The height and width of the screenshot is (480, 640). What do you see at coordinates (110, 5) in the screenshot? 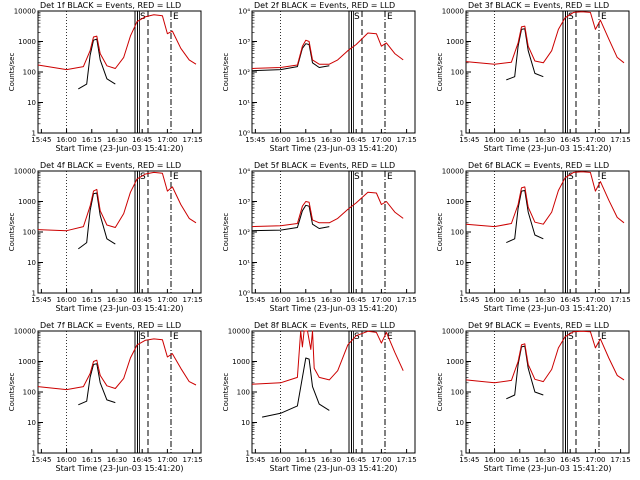
I see `chart-title: Det 1f BLACK = Events, RED = LLD` at bounding box center [110, 5].